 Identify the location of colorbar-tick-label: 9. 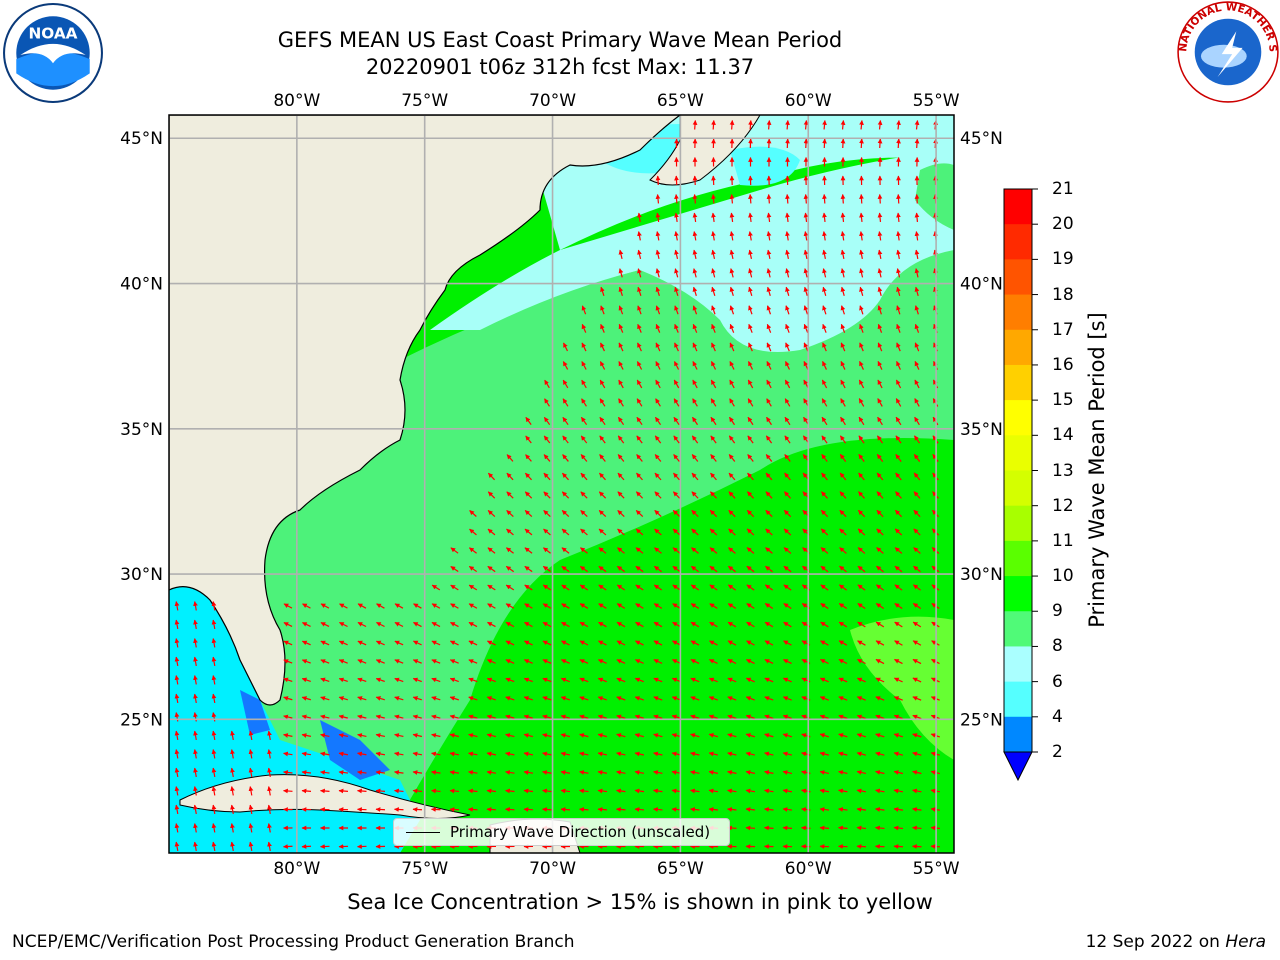
(1057, 611).